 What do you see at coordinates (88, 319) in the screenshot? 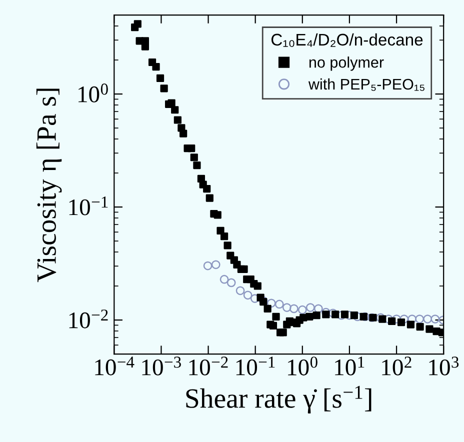
I see `y-tick-label: 10$^{−2}$` at bounding box center [88, 319].